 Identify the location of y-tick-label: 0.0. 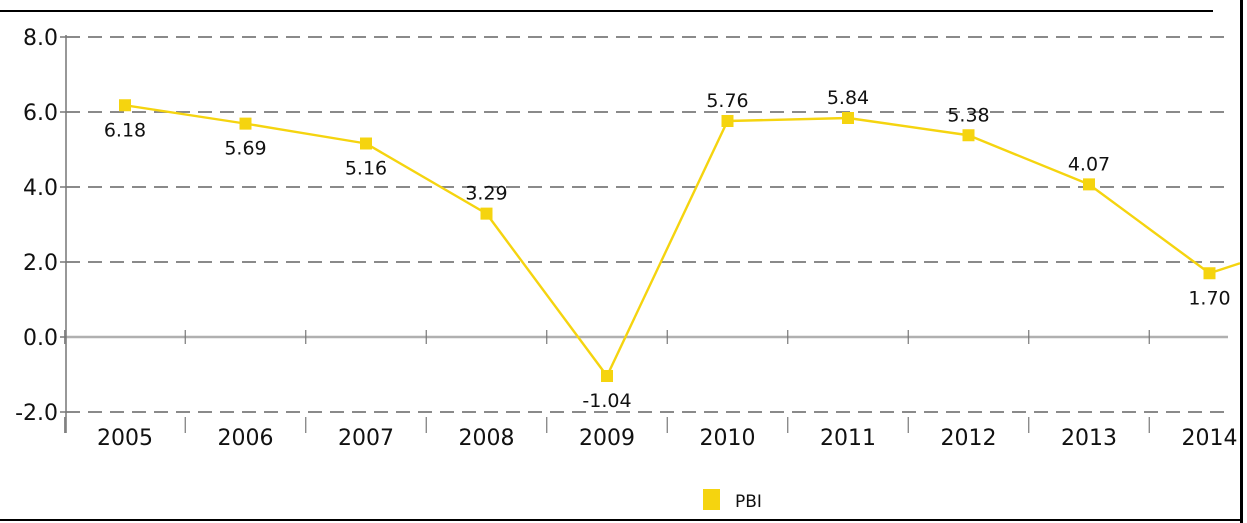
(40, 338).